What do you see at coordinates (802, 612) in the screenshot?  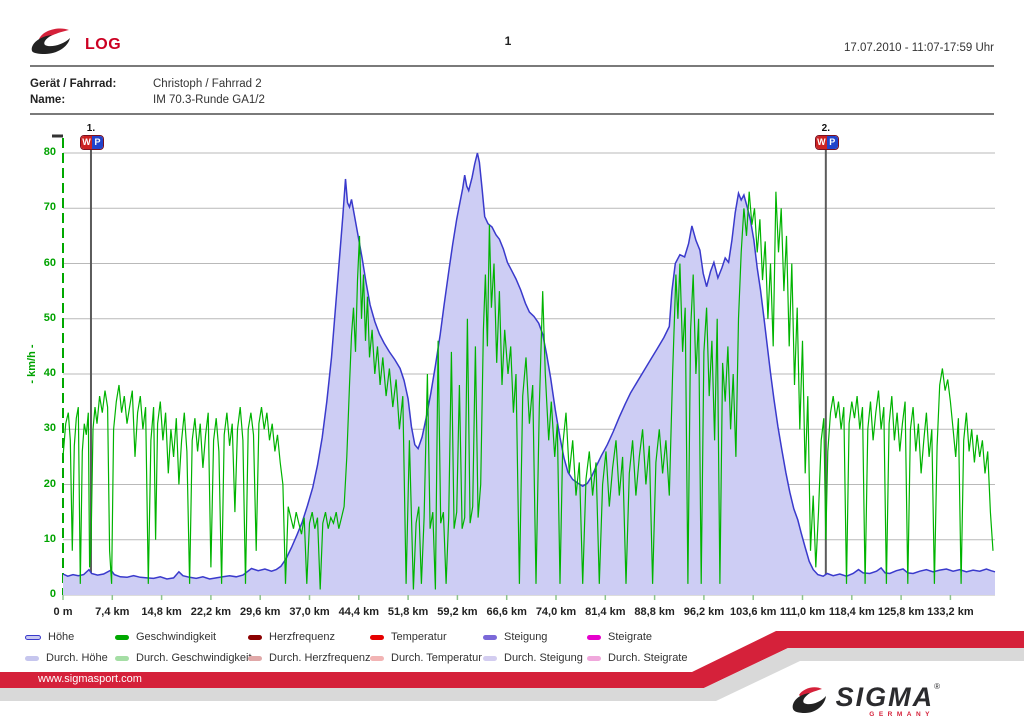 I see `x-tick-label: 111,0 km` at bounding box center [802, 612].